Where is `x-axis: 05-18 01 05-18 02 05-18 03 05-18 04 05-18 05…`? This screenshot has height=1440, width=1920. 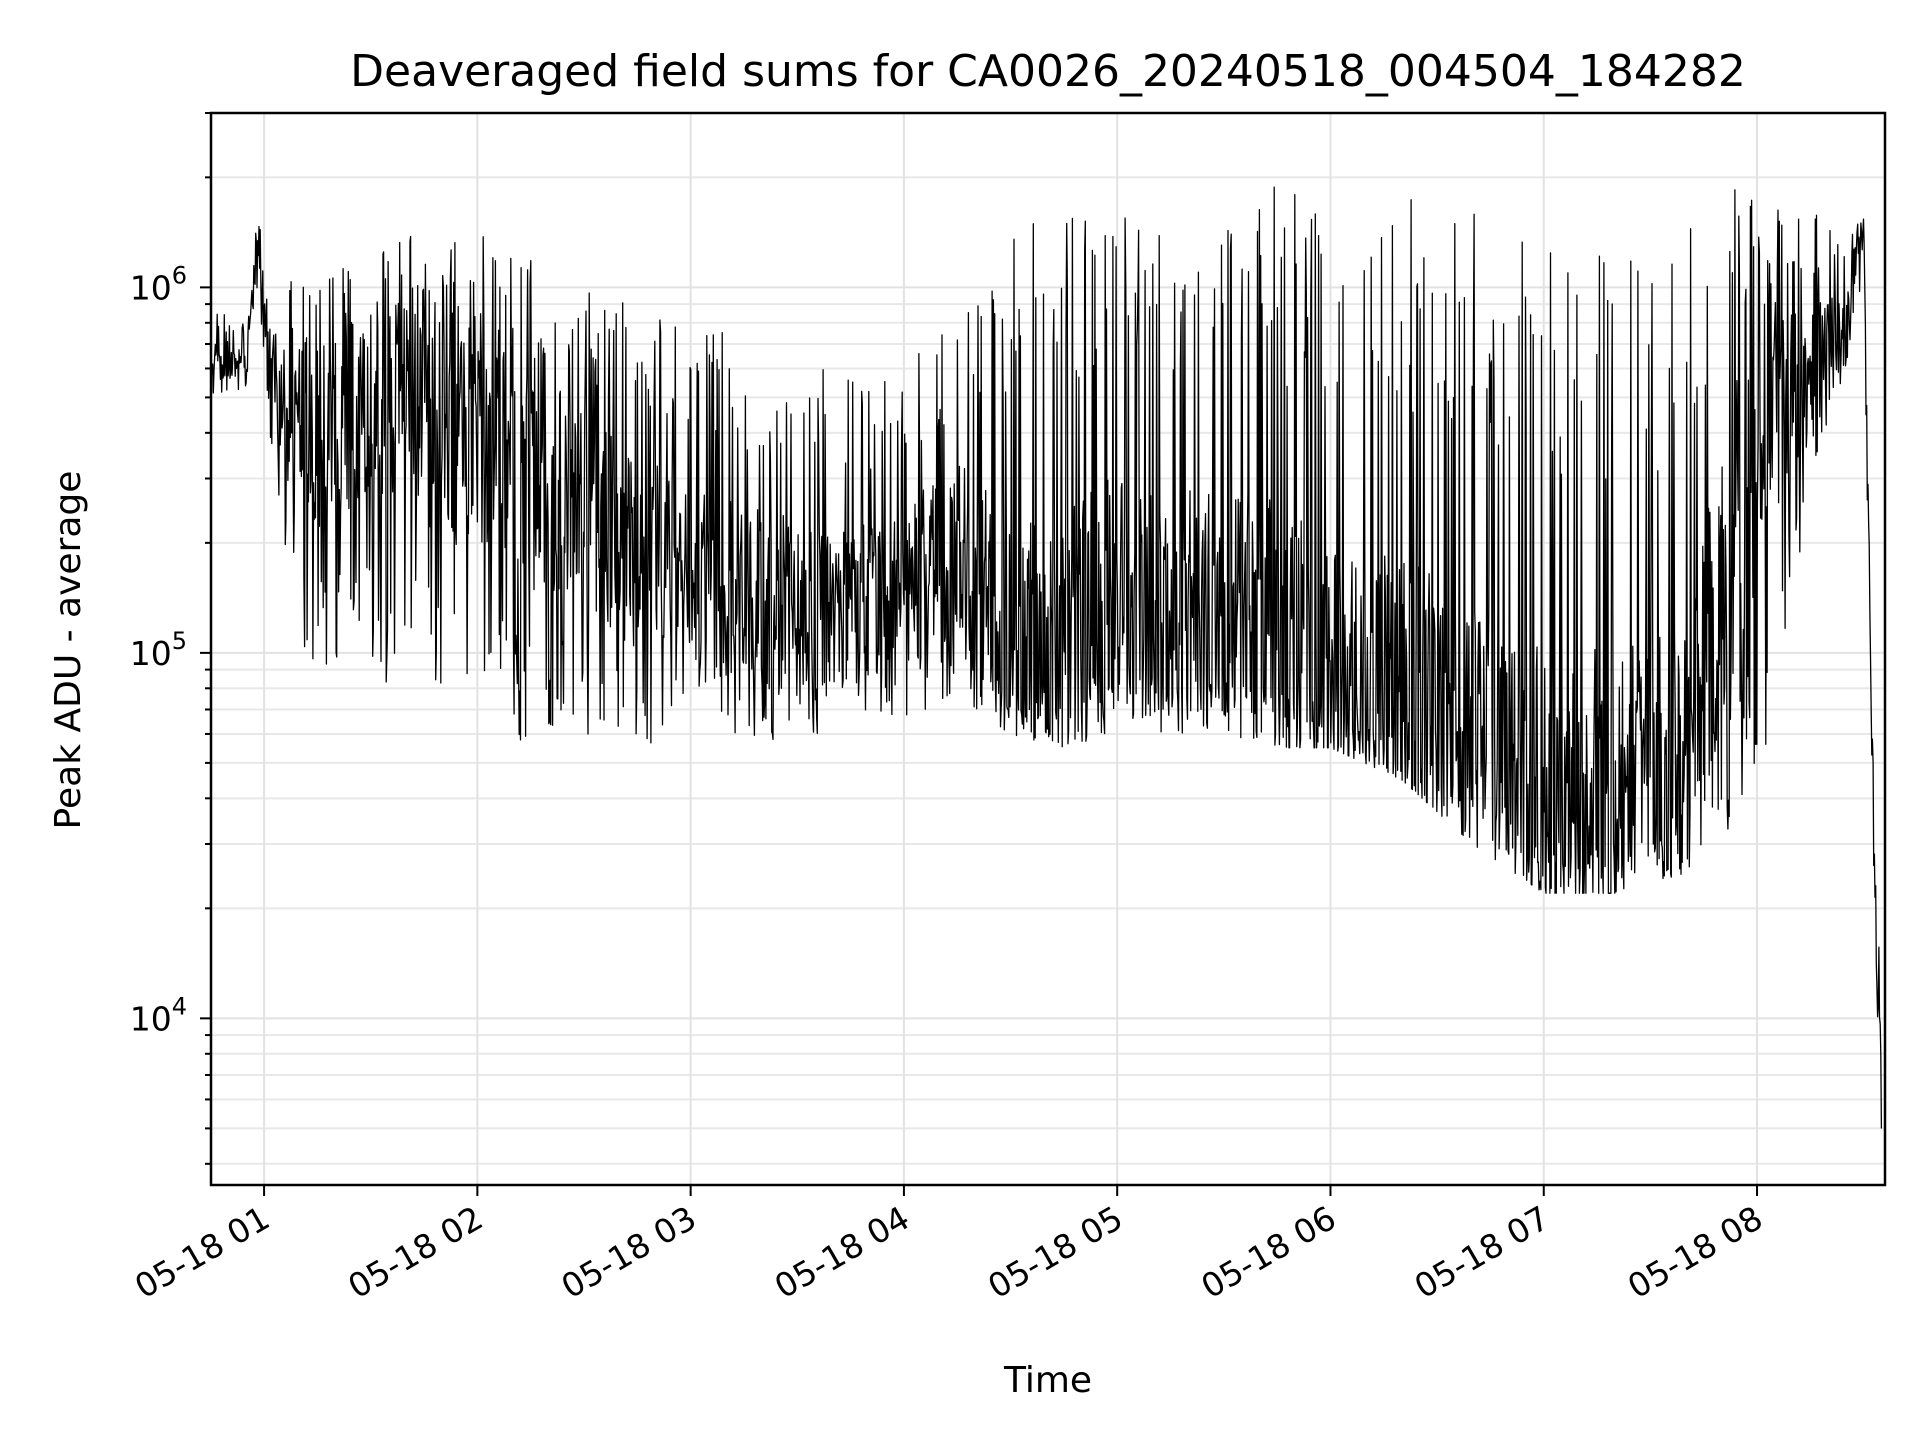
x-axis: 05-18 01 05-18 02 05-18 03 05-18 04 05-18 05… is located at coordinates (948, 1245).